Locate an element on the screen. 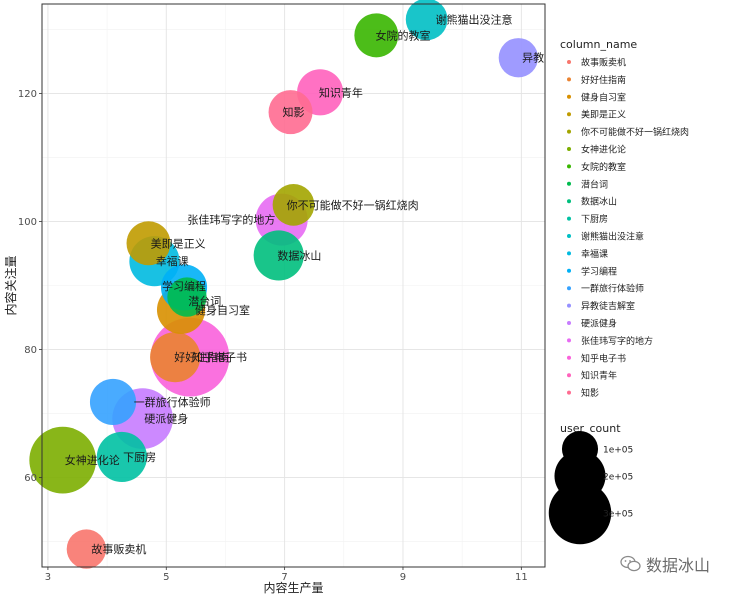  point-label: 硬派健身 is located at coordinates (166, 419).